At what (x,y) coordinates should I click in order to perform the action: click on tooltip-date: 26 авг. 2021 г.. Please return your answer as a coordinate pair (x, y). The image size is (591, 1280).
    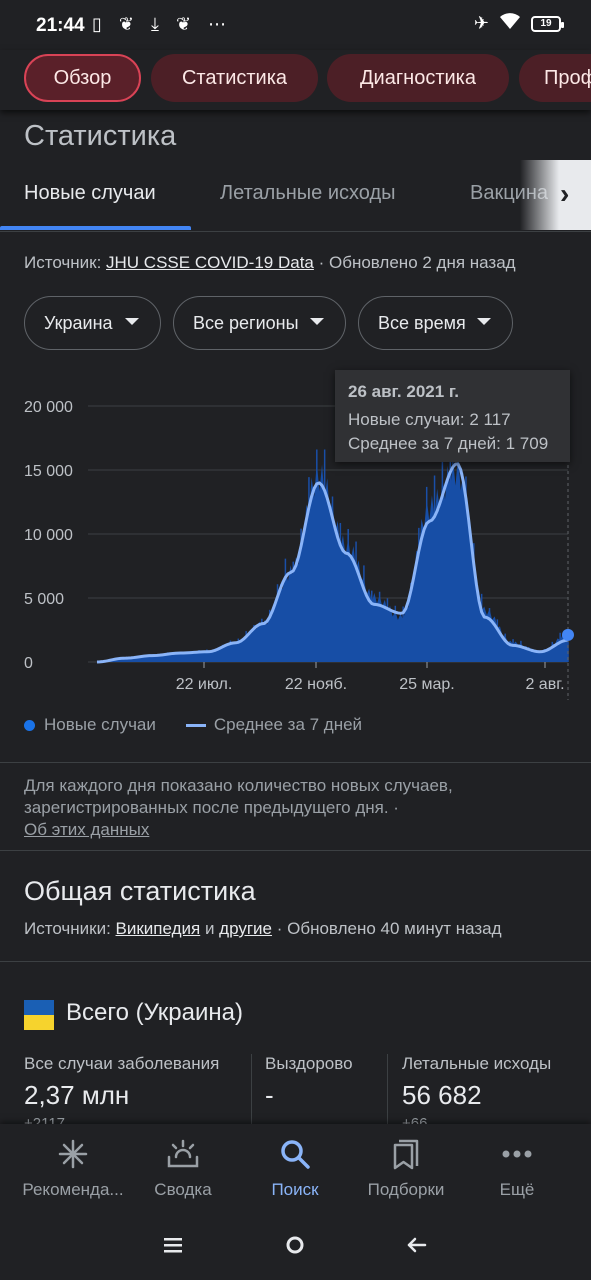
    Looking at the image, I should click on (404, 391).